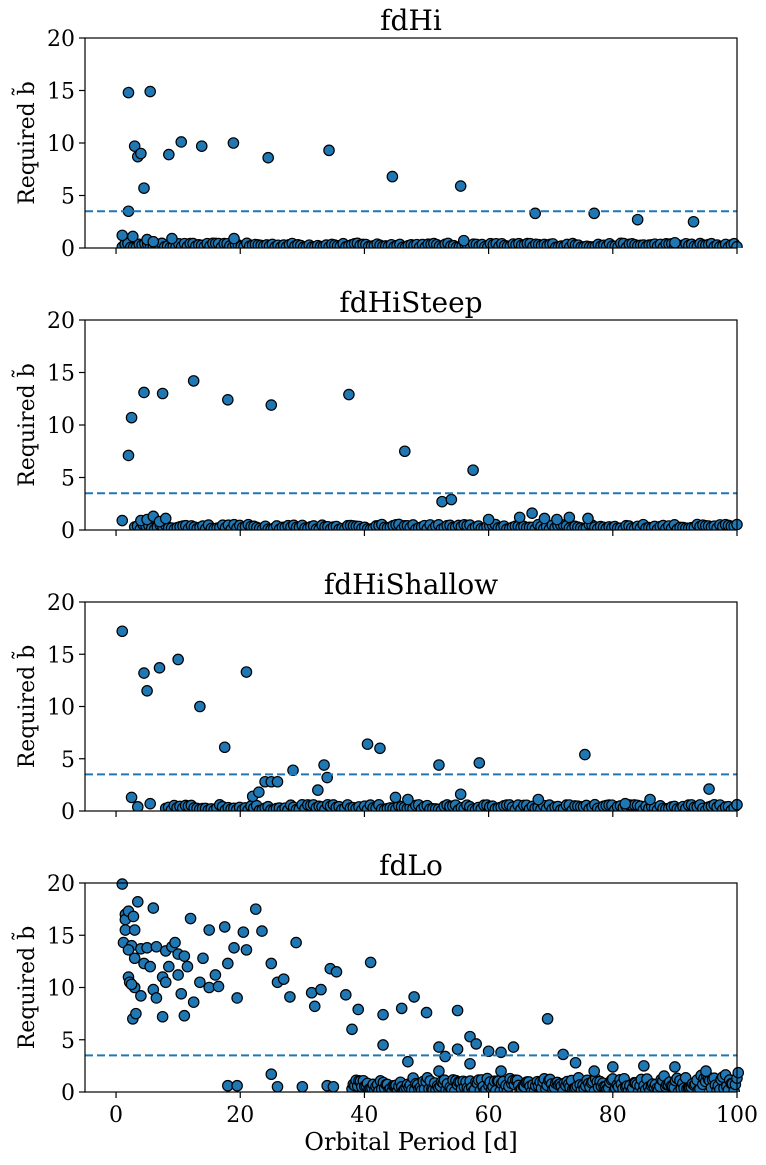 This screenshot has height=1165, width=766. What do you see at coordinates (61, 989) in the screenshot?
I see `y-tick-label: 10` at bounding box center [61, 989].